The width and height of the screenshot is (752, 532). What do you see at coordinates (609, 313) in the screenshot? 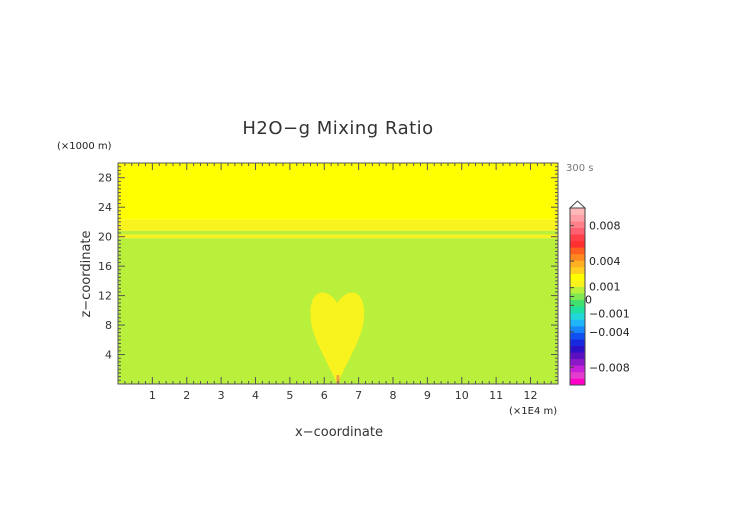
I see `colorbar-tick-label: −0.001` at bounding box center [609, 313].